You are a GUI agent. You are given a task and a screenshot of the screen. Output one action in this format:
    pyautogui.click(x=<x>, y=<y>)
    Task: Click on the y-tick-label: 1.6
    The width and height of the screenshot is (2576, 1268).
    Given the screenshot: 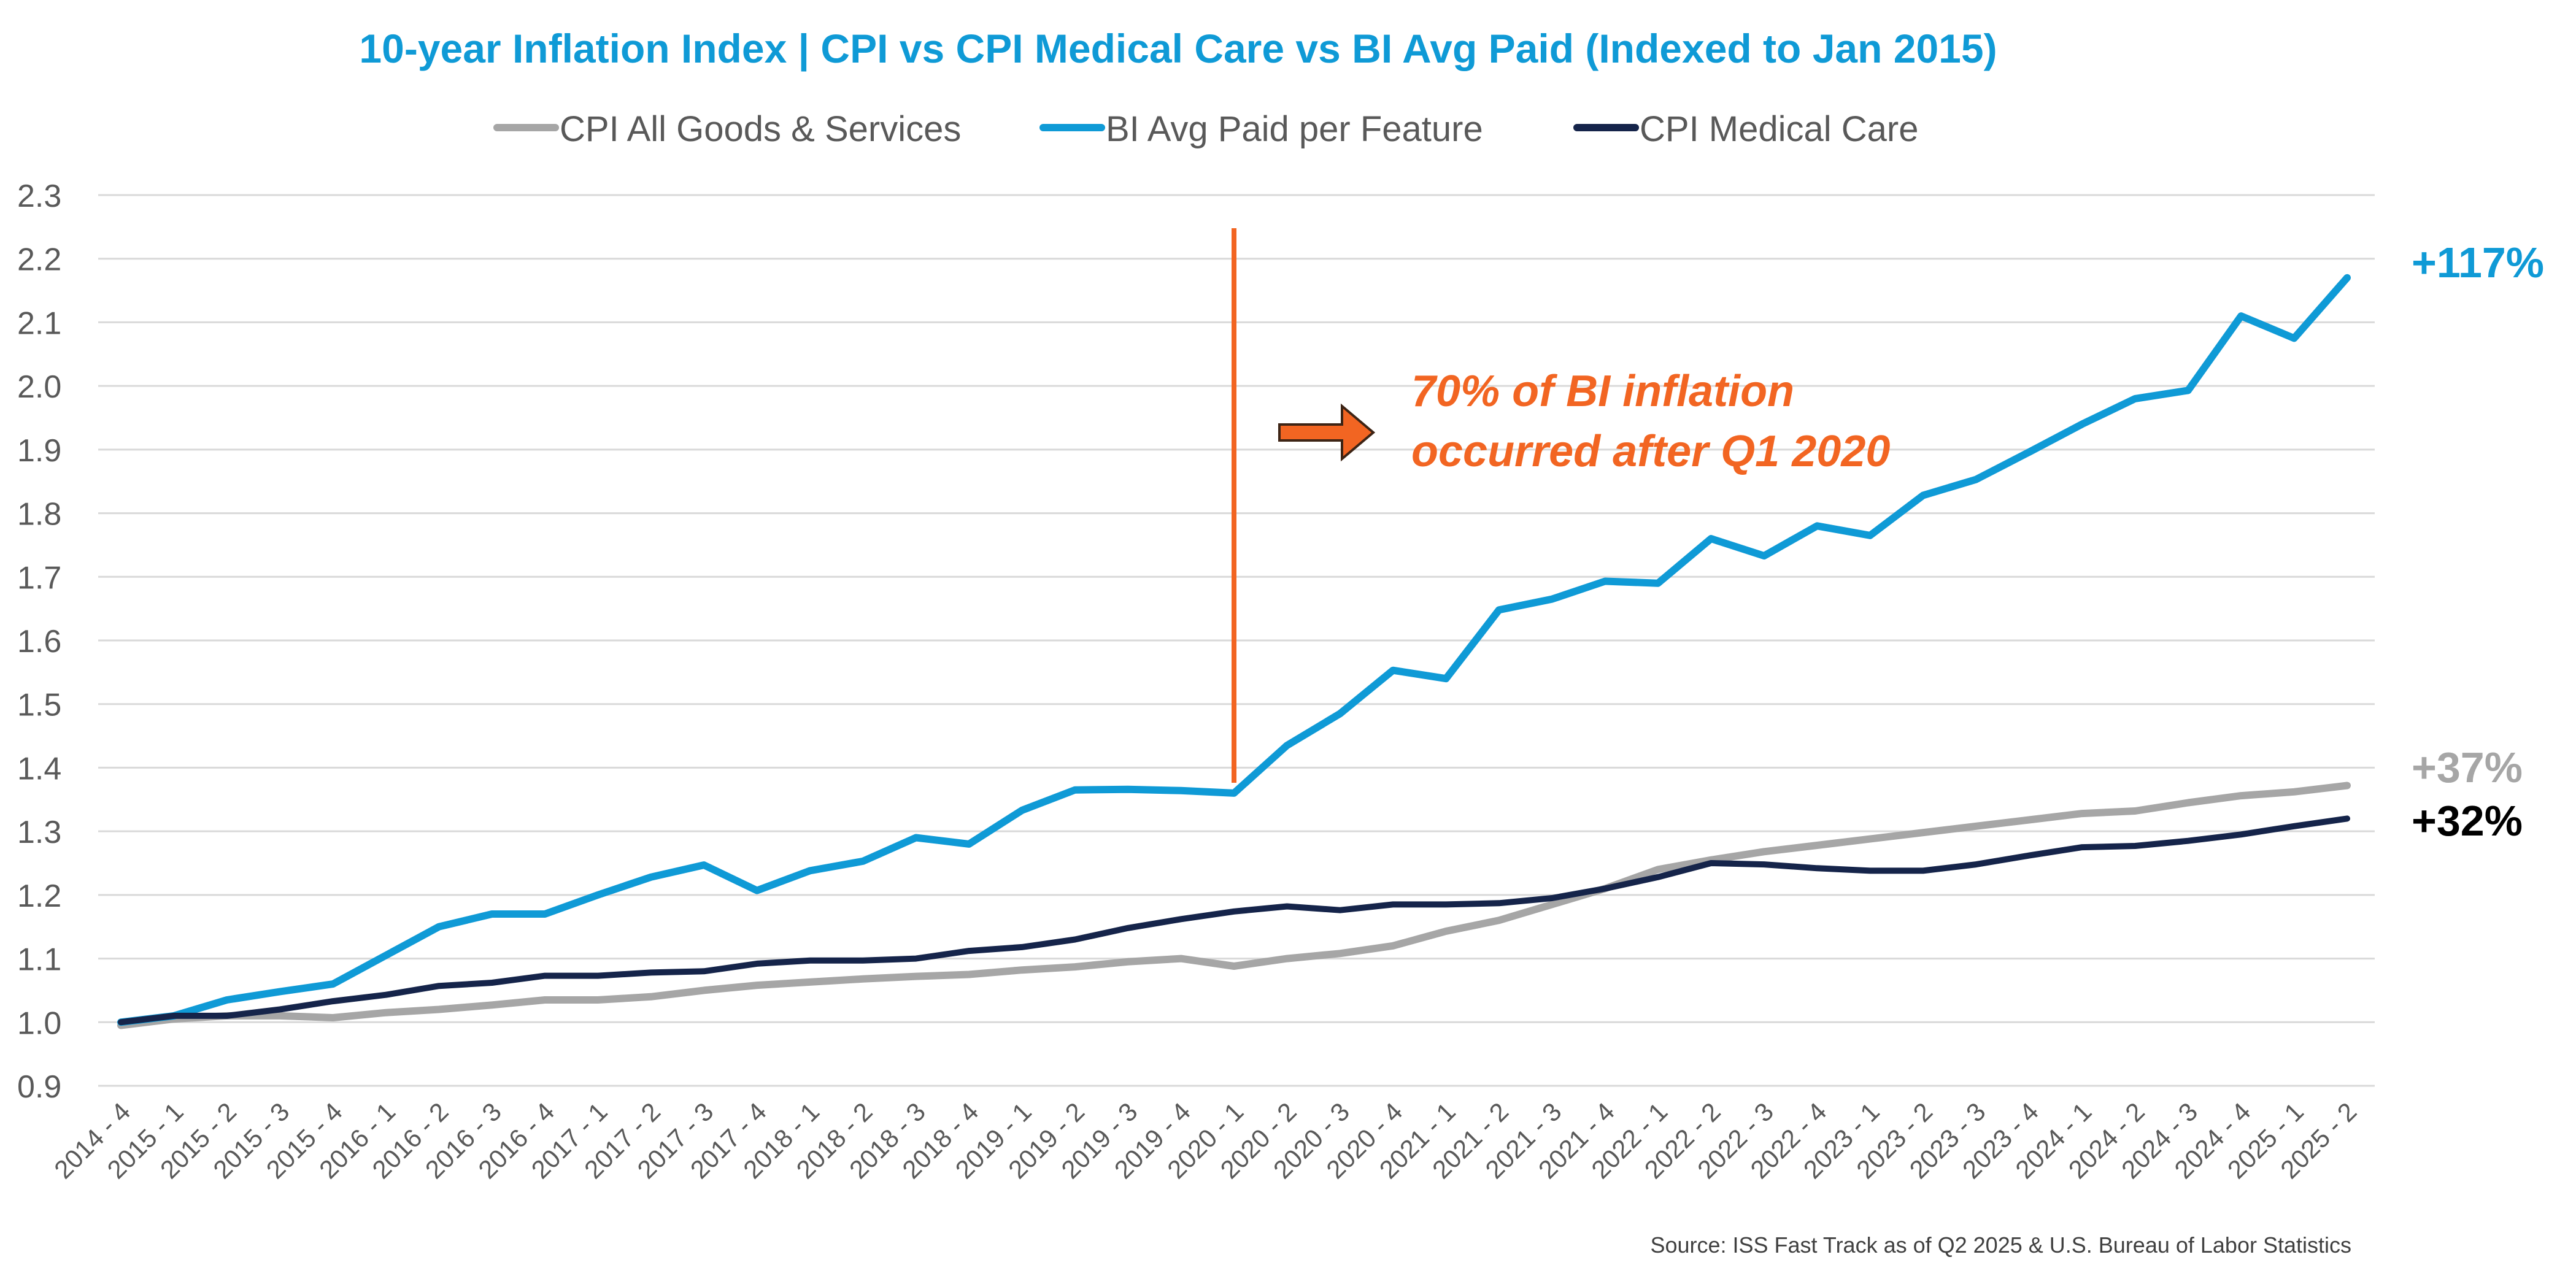 What is the action you would take?
    pyautogui.click(x=39, y=642)
    